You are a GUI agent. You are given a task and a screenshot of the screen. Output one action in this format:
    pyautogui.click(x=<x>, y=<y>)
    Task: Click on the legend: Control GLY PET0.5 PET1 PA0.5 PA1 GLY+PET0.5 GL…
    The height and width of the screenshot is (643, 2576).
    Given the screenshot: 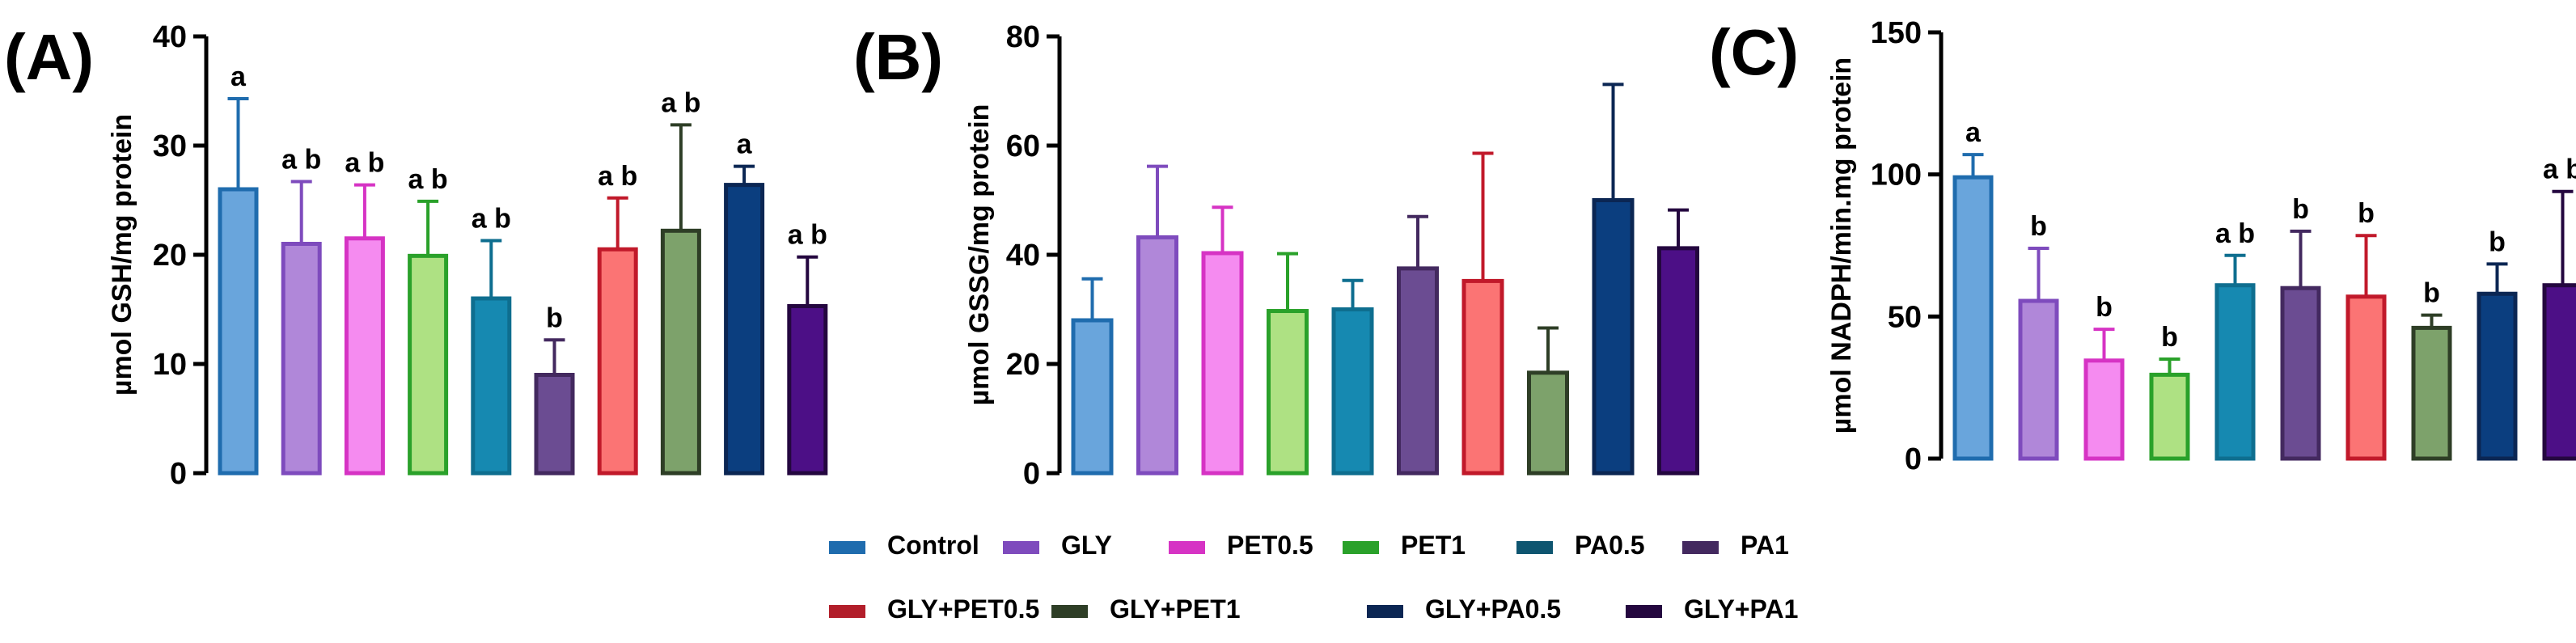 What is the action you would take?
    pyautogui.click(x=1313, y=577)
    